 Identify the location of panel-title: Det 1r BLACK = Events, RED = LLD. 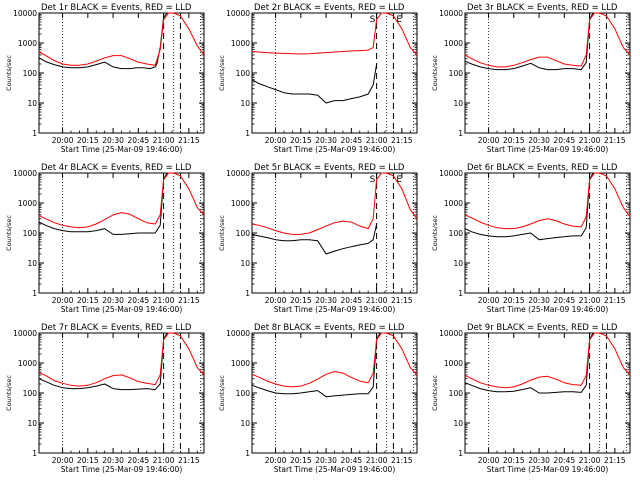
(116, 8).